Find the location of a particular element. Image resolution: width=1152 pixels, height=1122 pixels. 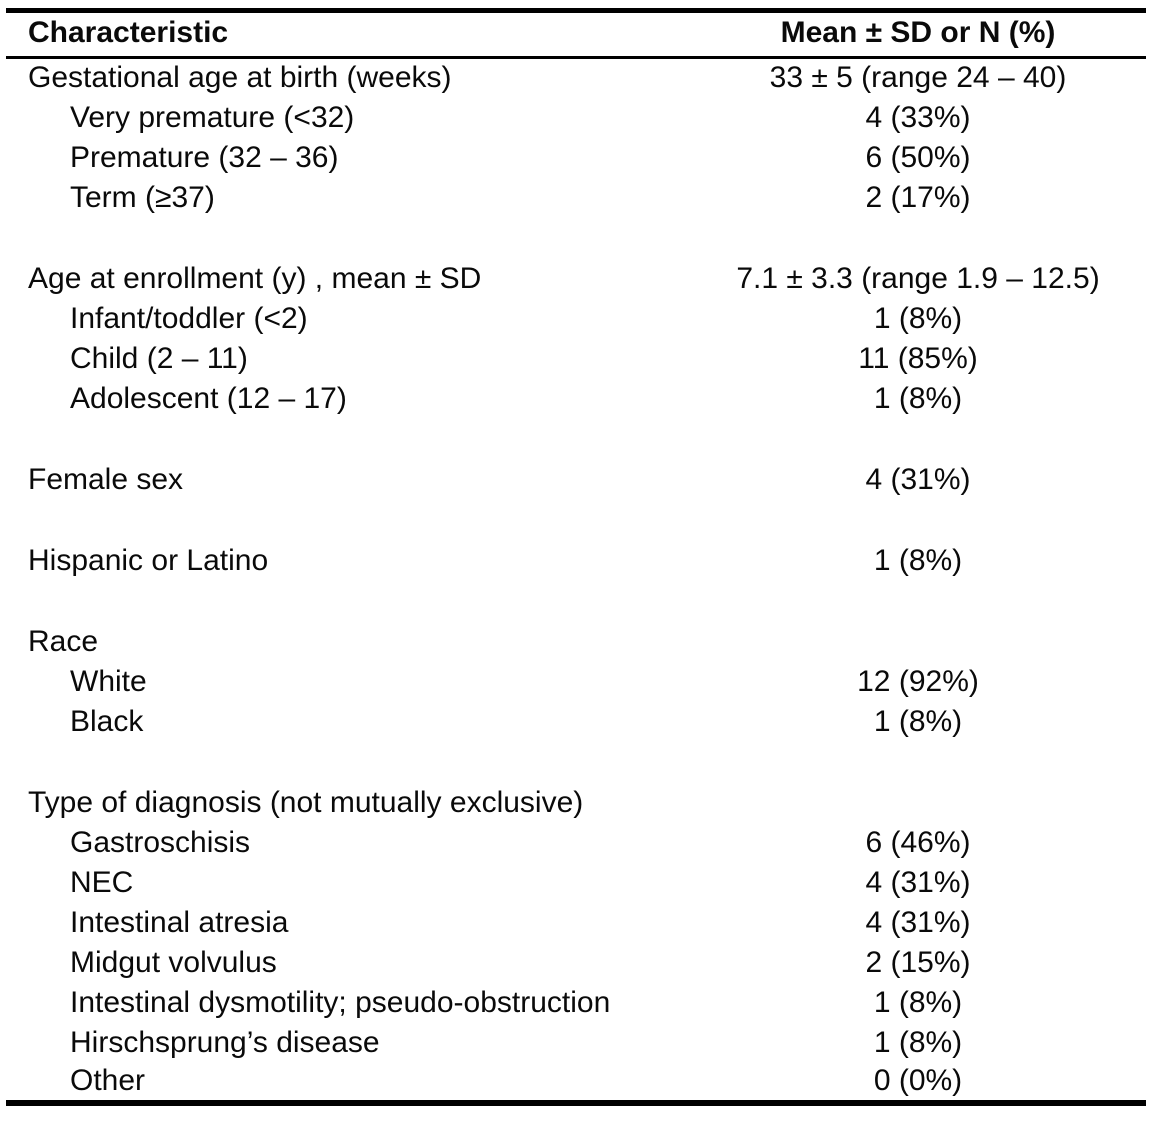

header-value: Mean ± SD or N (%) is located at coordinates (918, 34).